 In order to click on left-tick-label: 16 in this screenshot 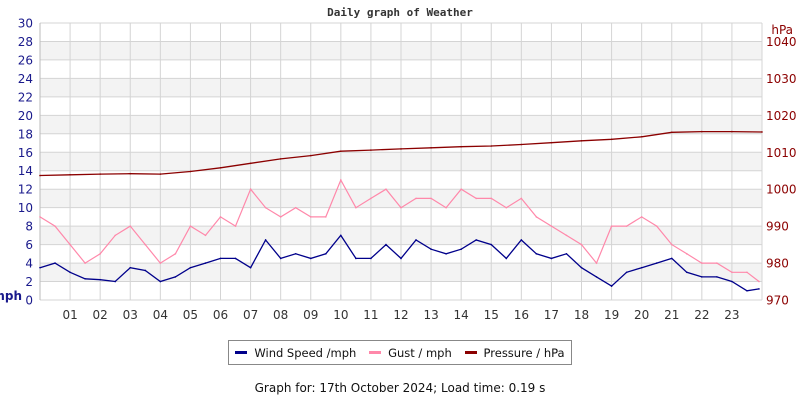, I will do `click(25, 153)`.